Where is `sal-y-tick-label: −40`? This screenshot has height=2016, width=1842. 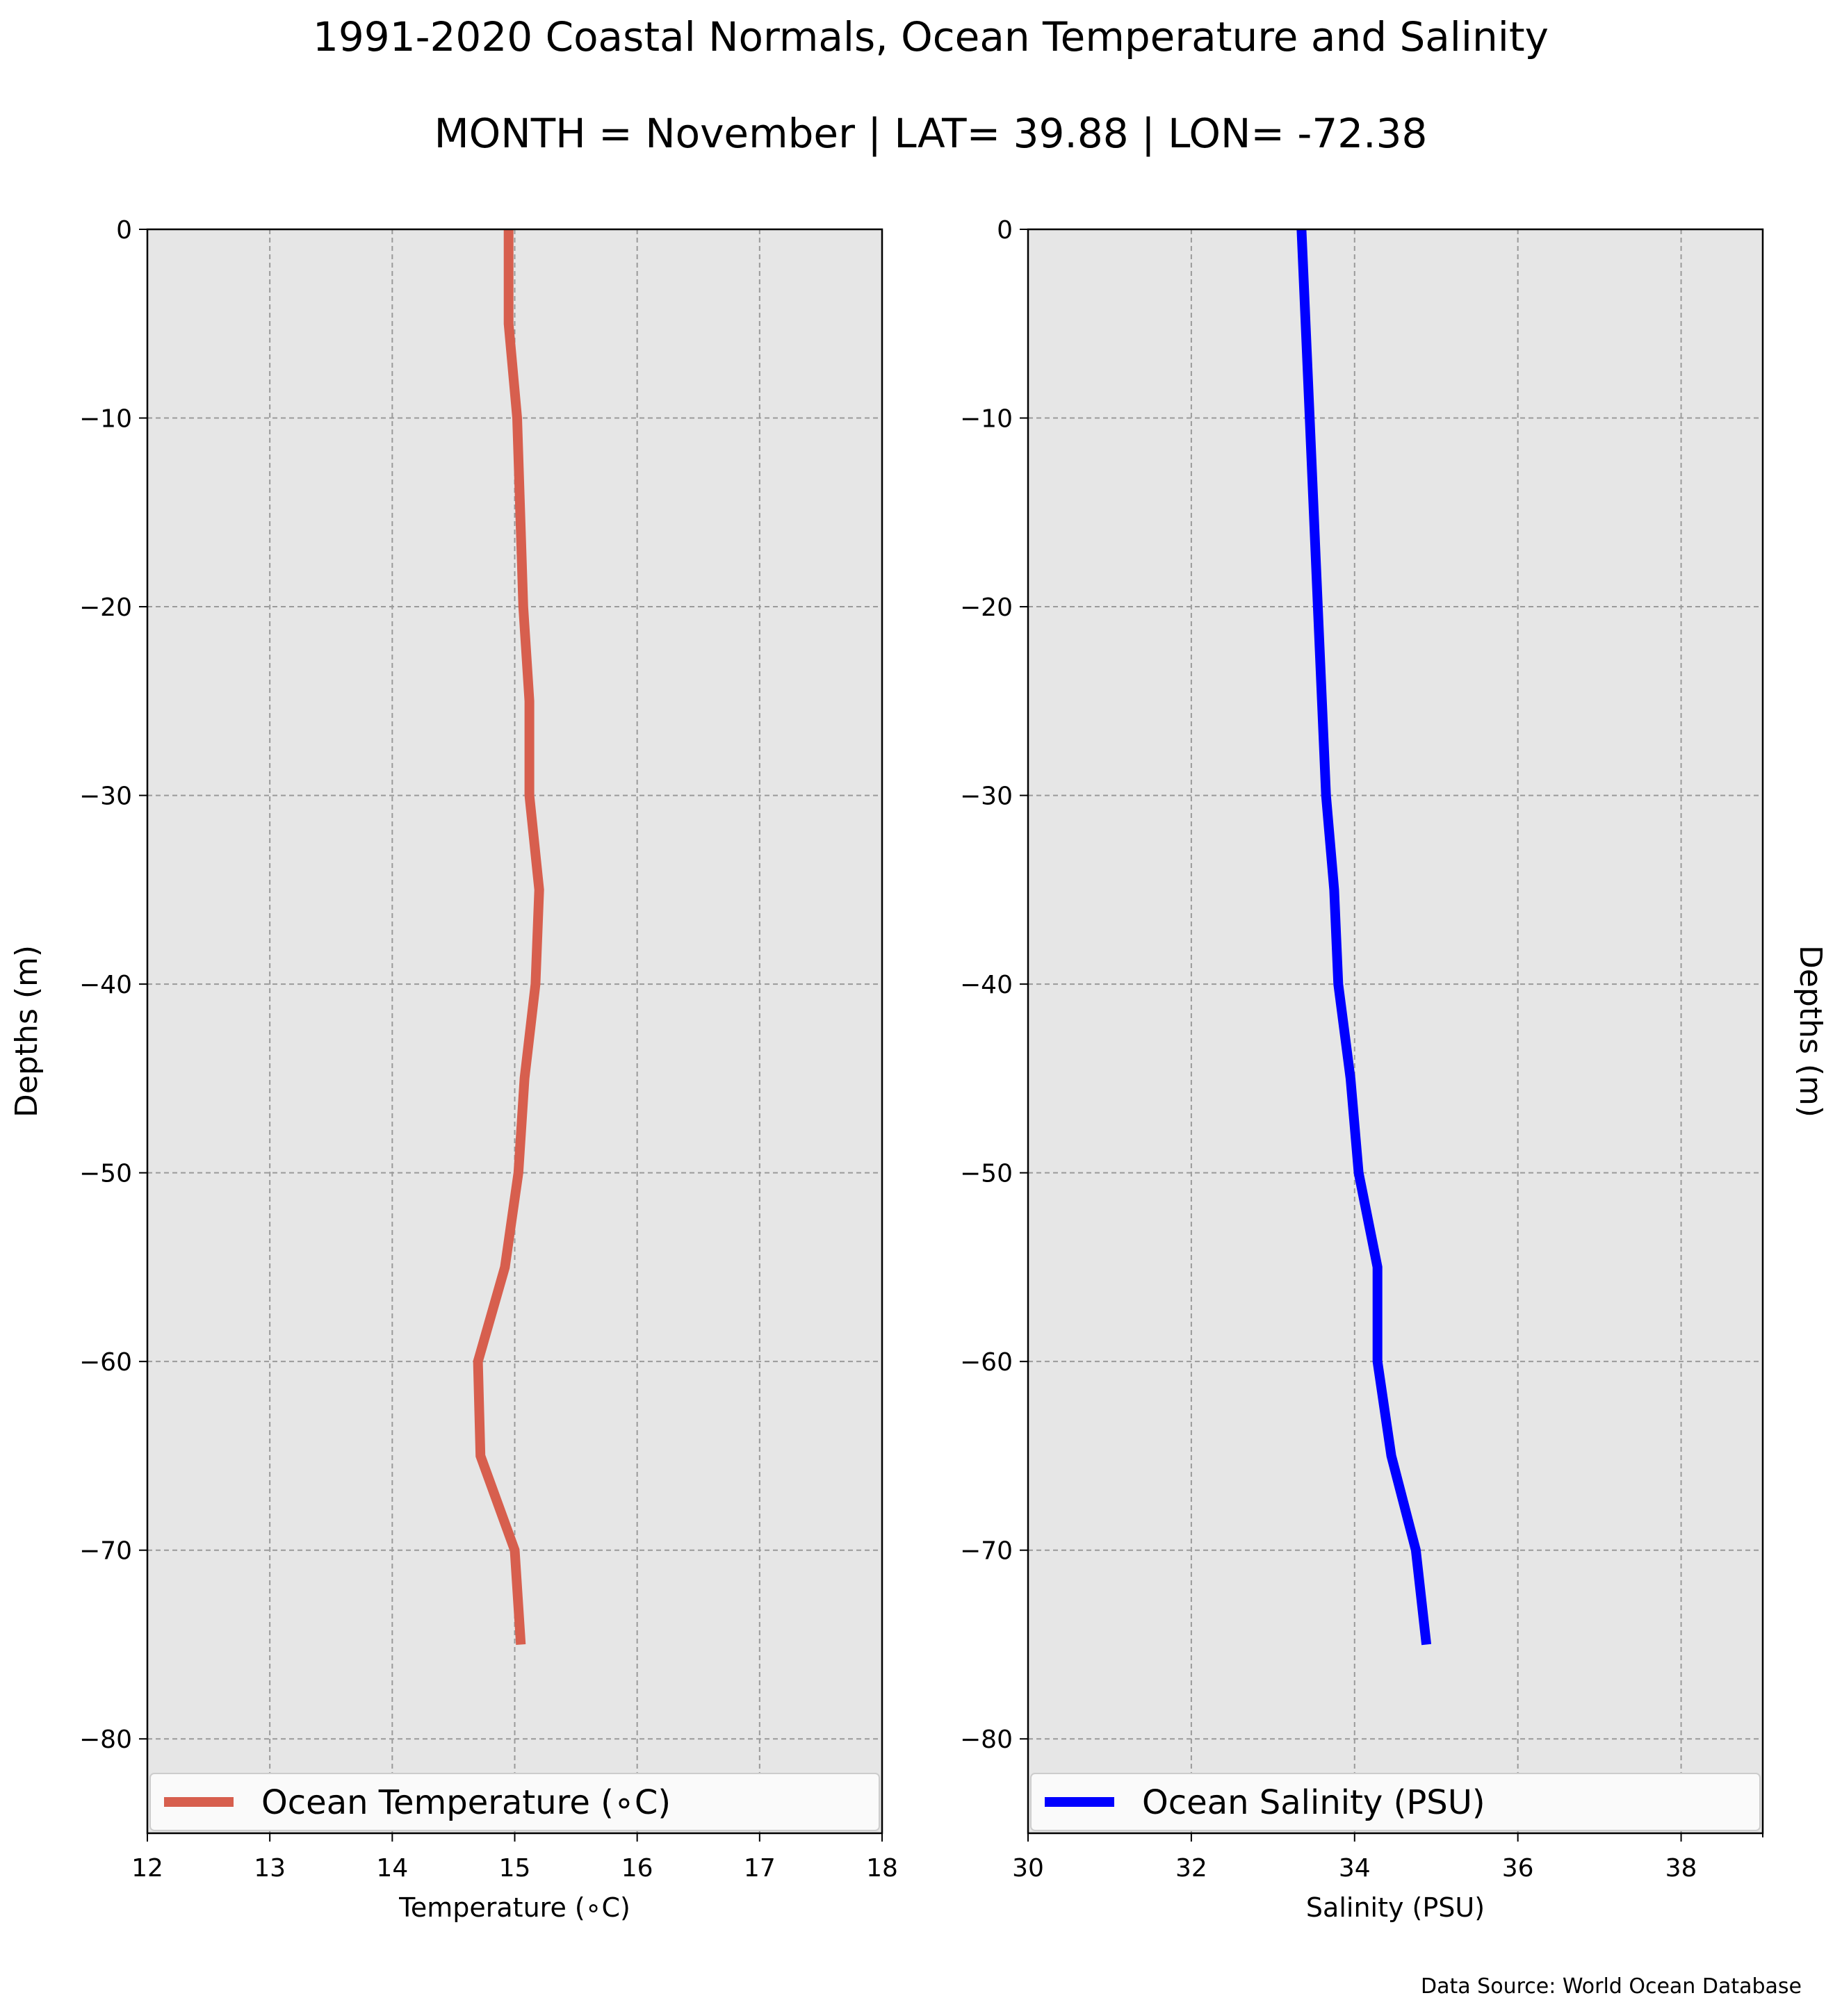
sal-y-tick-label: −40 is located at coordinates (986, 985).